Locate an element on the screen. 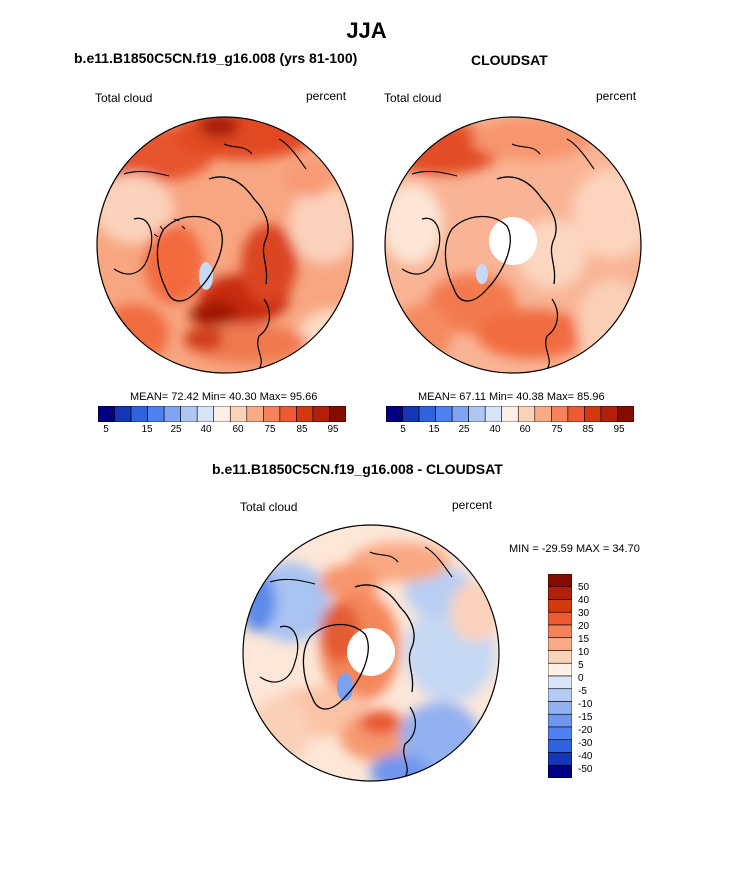 Image resolution: width=733 pixels, height=882 pixels. obs-colorbar is located at coordinates (510, 414).